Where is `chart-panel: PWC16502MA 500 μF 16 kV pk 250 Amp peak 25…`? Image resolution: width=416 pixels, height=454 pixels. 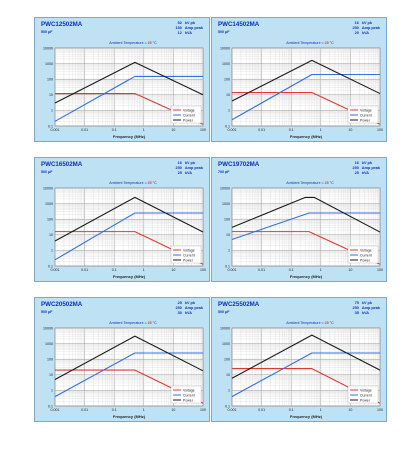 chart-panel: PWC16502MA 500 μF 16 kV pk 250 Amp peak 25… is located at coordinates (122, 219).